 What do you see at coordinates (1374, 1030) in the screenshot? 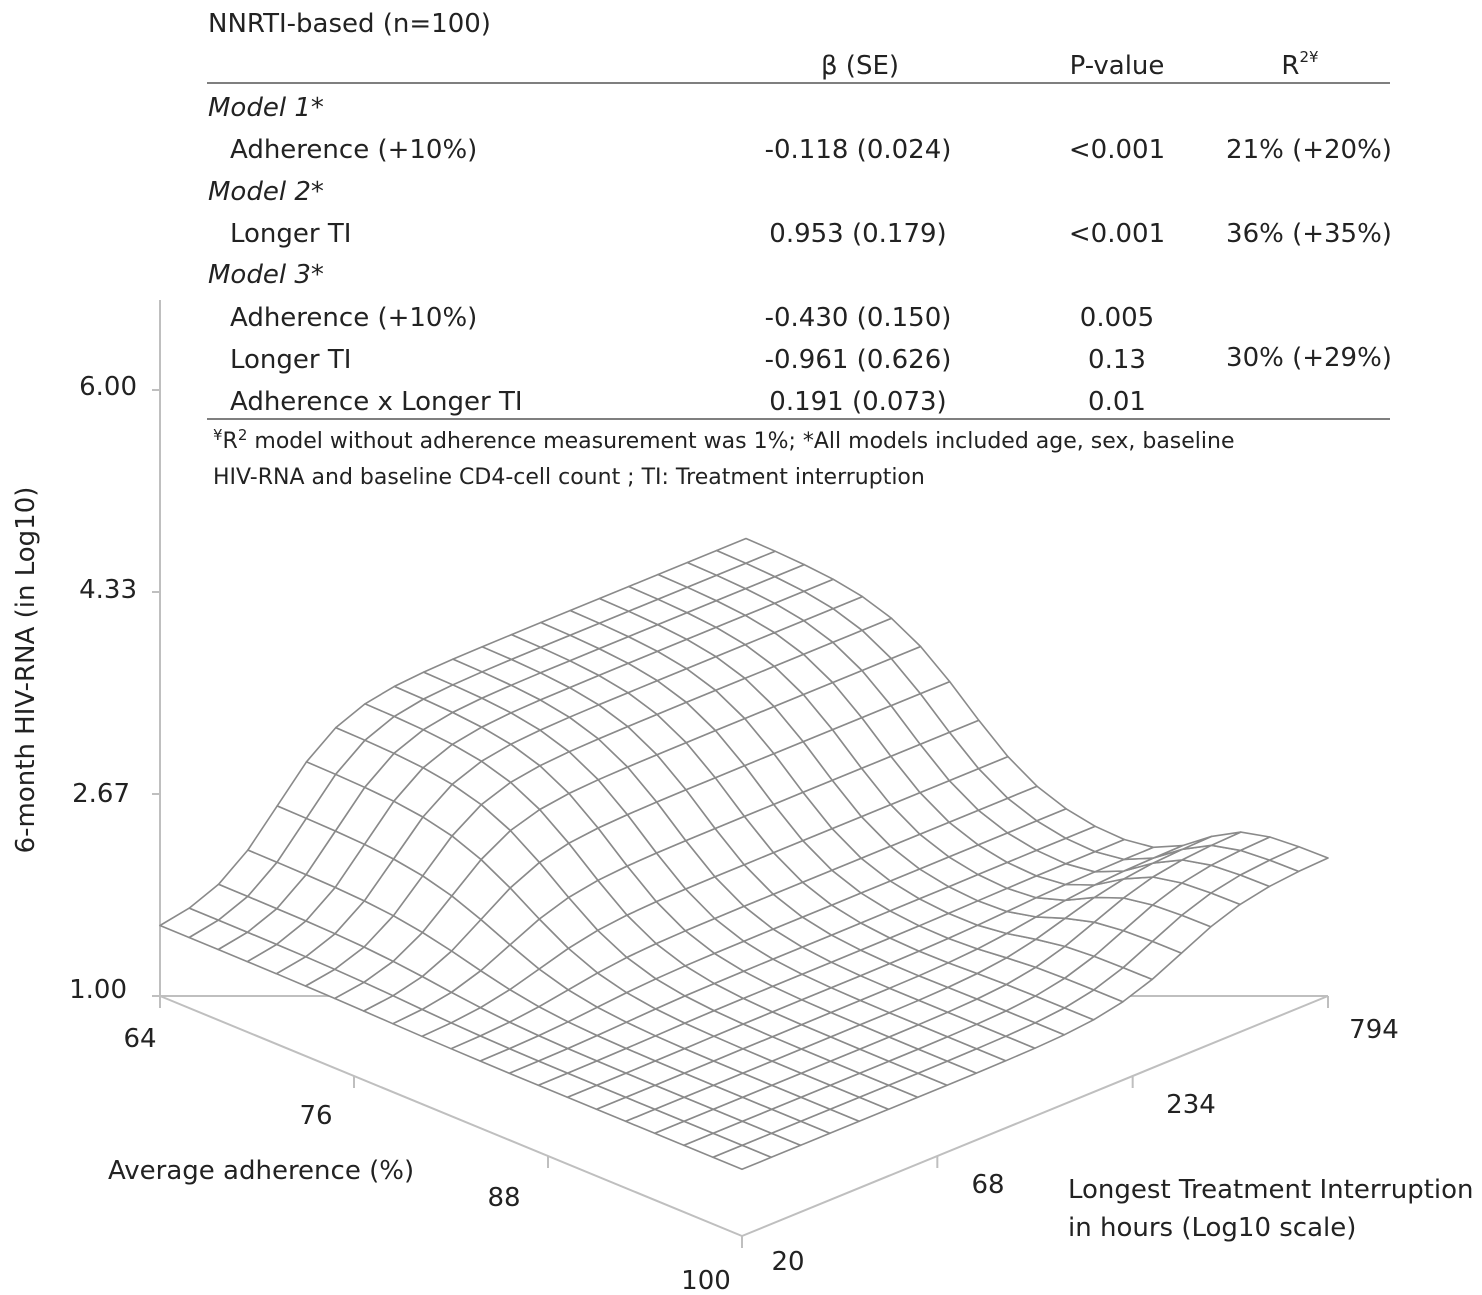
I see `ti-tick-label: 794` at bounding box center [1374, 1030].